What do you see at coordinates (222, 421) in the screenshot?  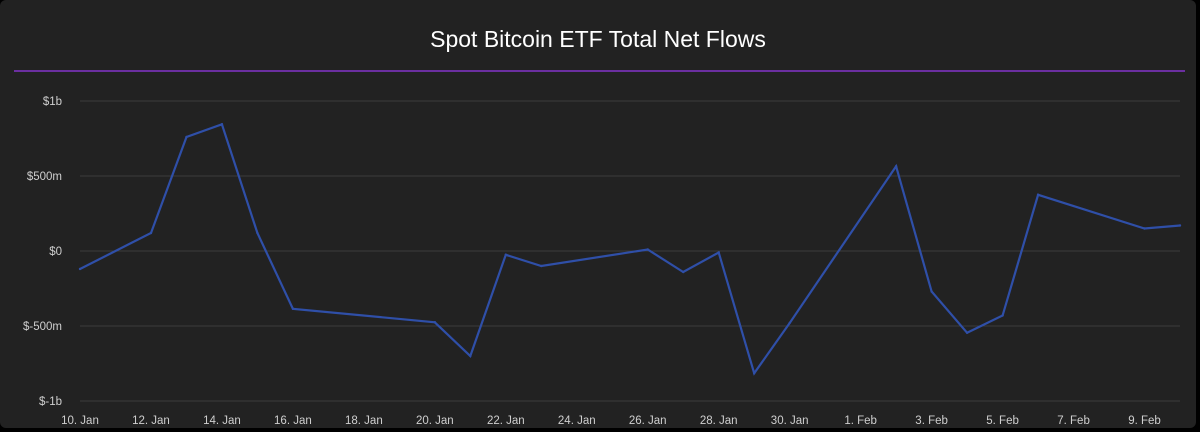 I see `x-tick-label: 14. Jan` at bounding box center [222, 421].